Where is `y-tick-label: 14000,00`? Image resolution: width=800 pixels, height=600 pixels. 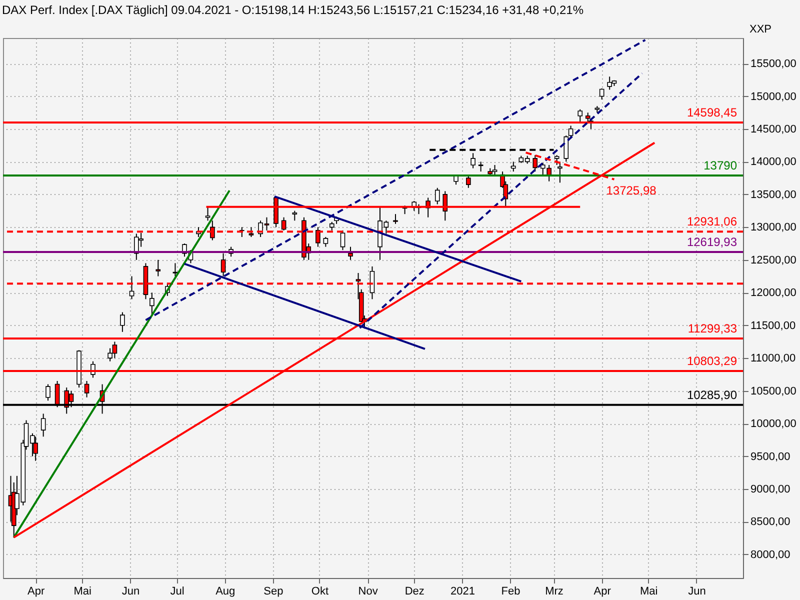
y-tick-label: 14000,00 is located at coordinates (773, 162).